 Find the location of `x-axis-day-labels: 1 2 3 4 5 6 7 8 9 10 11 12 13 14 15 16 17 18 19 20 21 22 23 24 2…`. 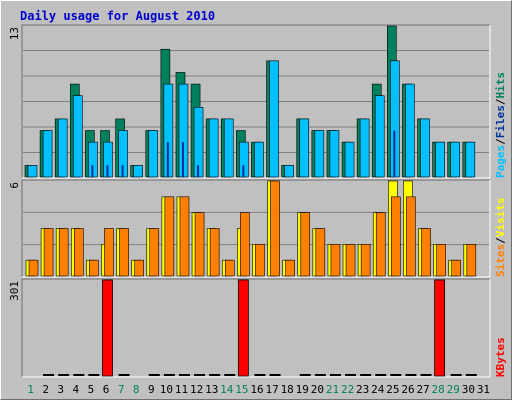

x-axis-day-labels: 1 2 3 4 5 6 7 8 9 10 11 12 13 14 15 16 17 18 19 20 21 22 23 24 2… is located at coordinates (258, 389).